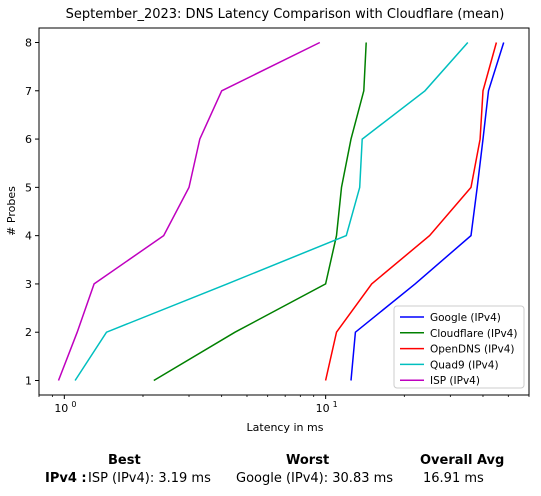  I want to click on legend-label: Cloudflare (IPv4), so click(473, 334).